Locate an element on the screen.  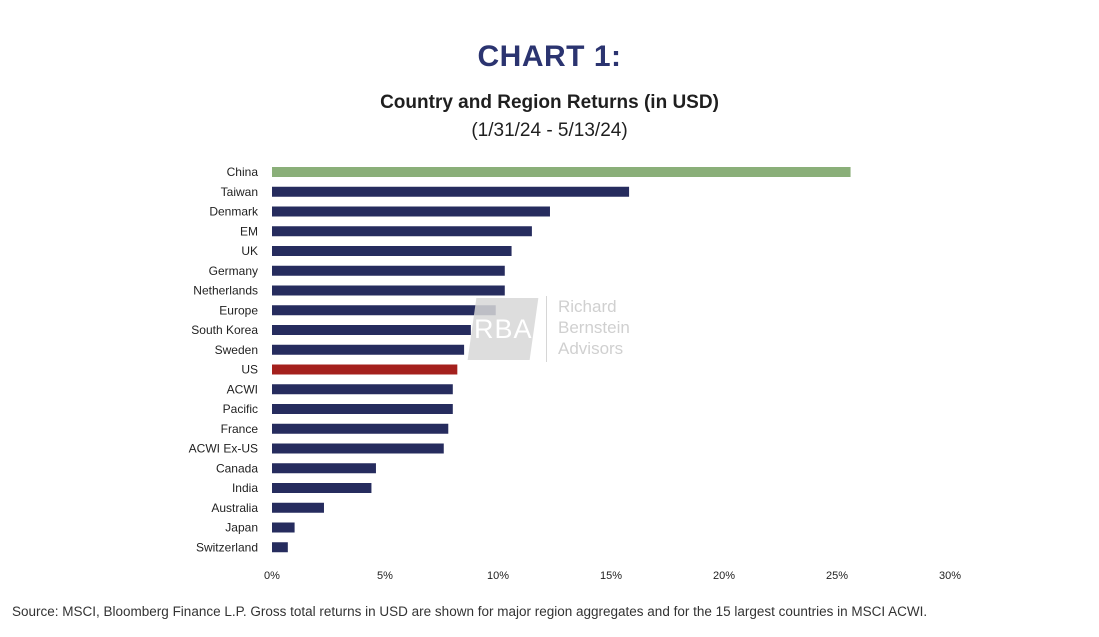
bar-em is located at coordinates (402, 231).